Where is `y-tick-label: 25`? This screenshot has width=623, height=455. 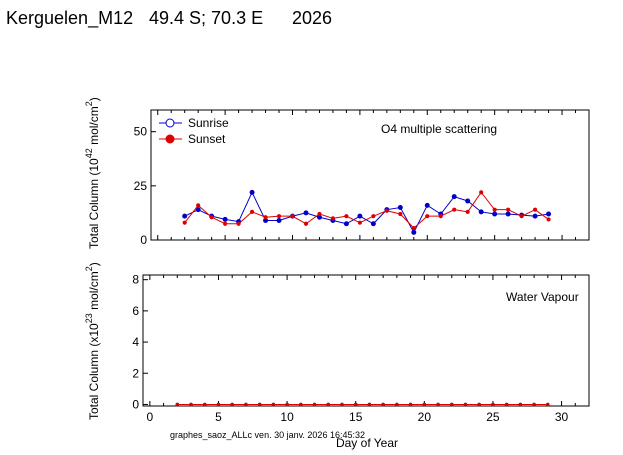 y-tick-label: 25 is located at coordinates (141, 186).